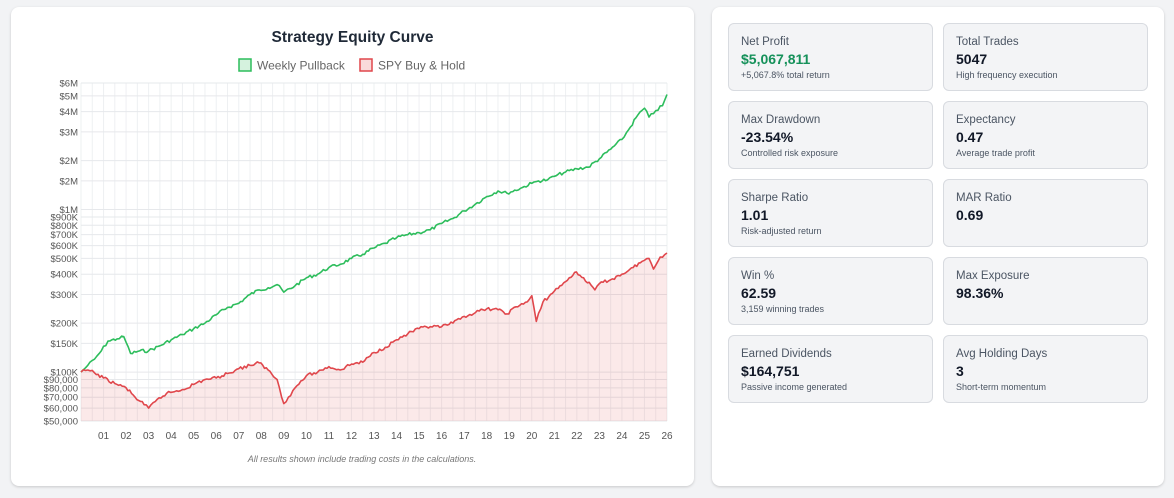 The height and width of the screenshot is (498, 1174). What do you see at coordinates (972, 59) in the screenshot?
I see `stat-value: 5047` at bounding box center [972, 59].